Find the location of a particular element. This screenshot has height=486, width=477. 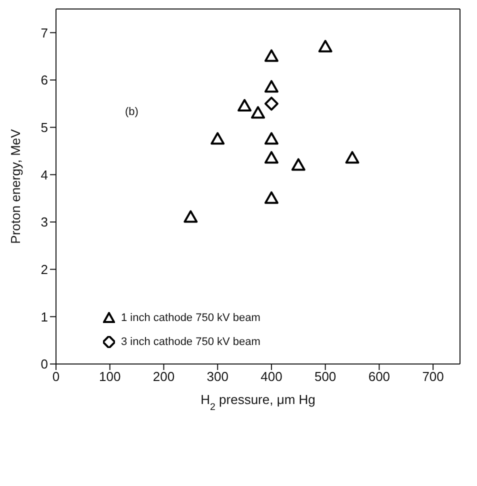

y-tick-label: 0 is located at coordinates (44, 364).